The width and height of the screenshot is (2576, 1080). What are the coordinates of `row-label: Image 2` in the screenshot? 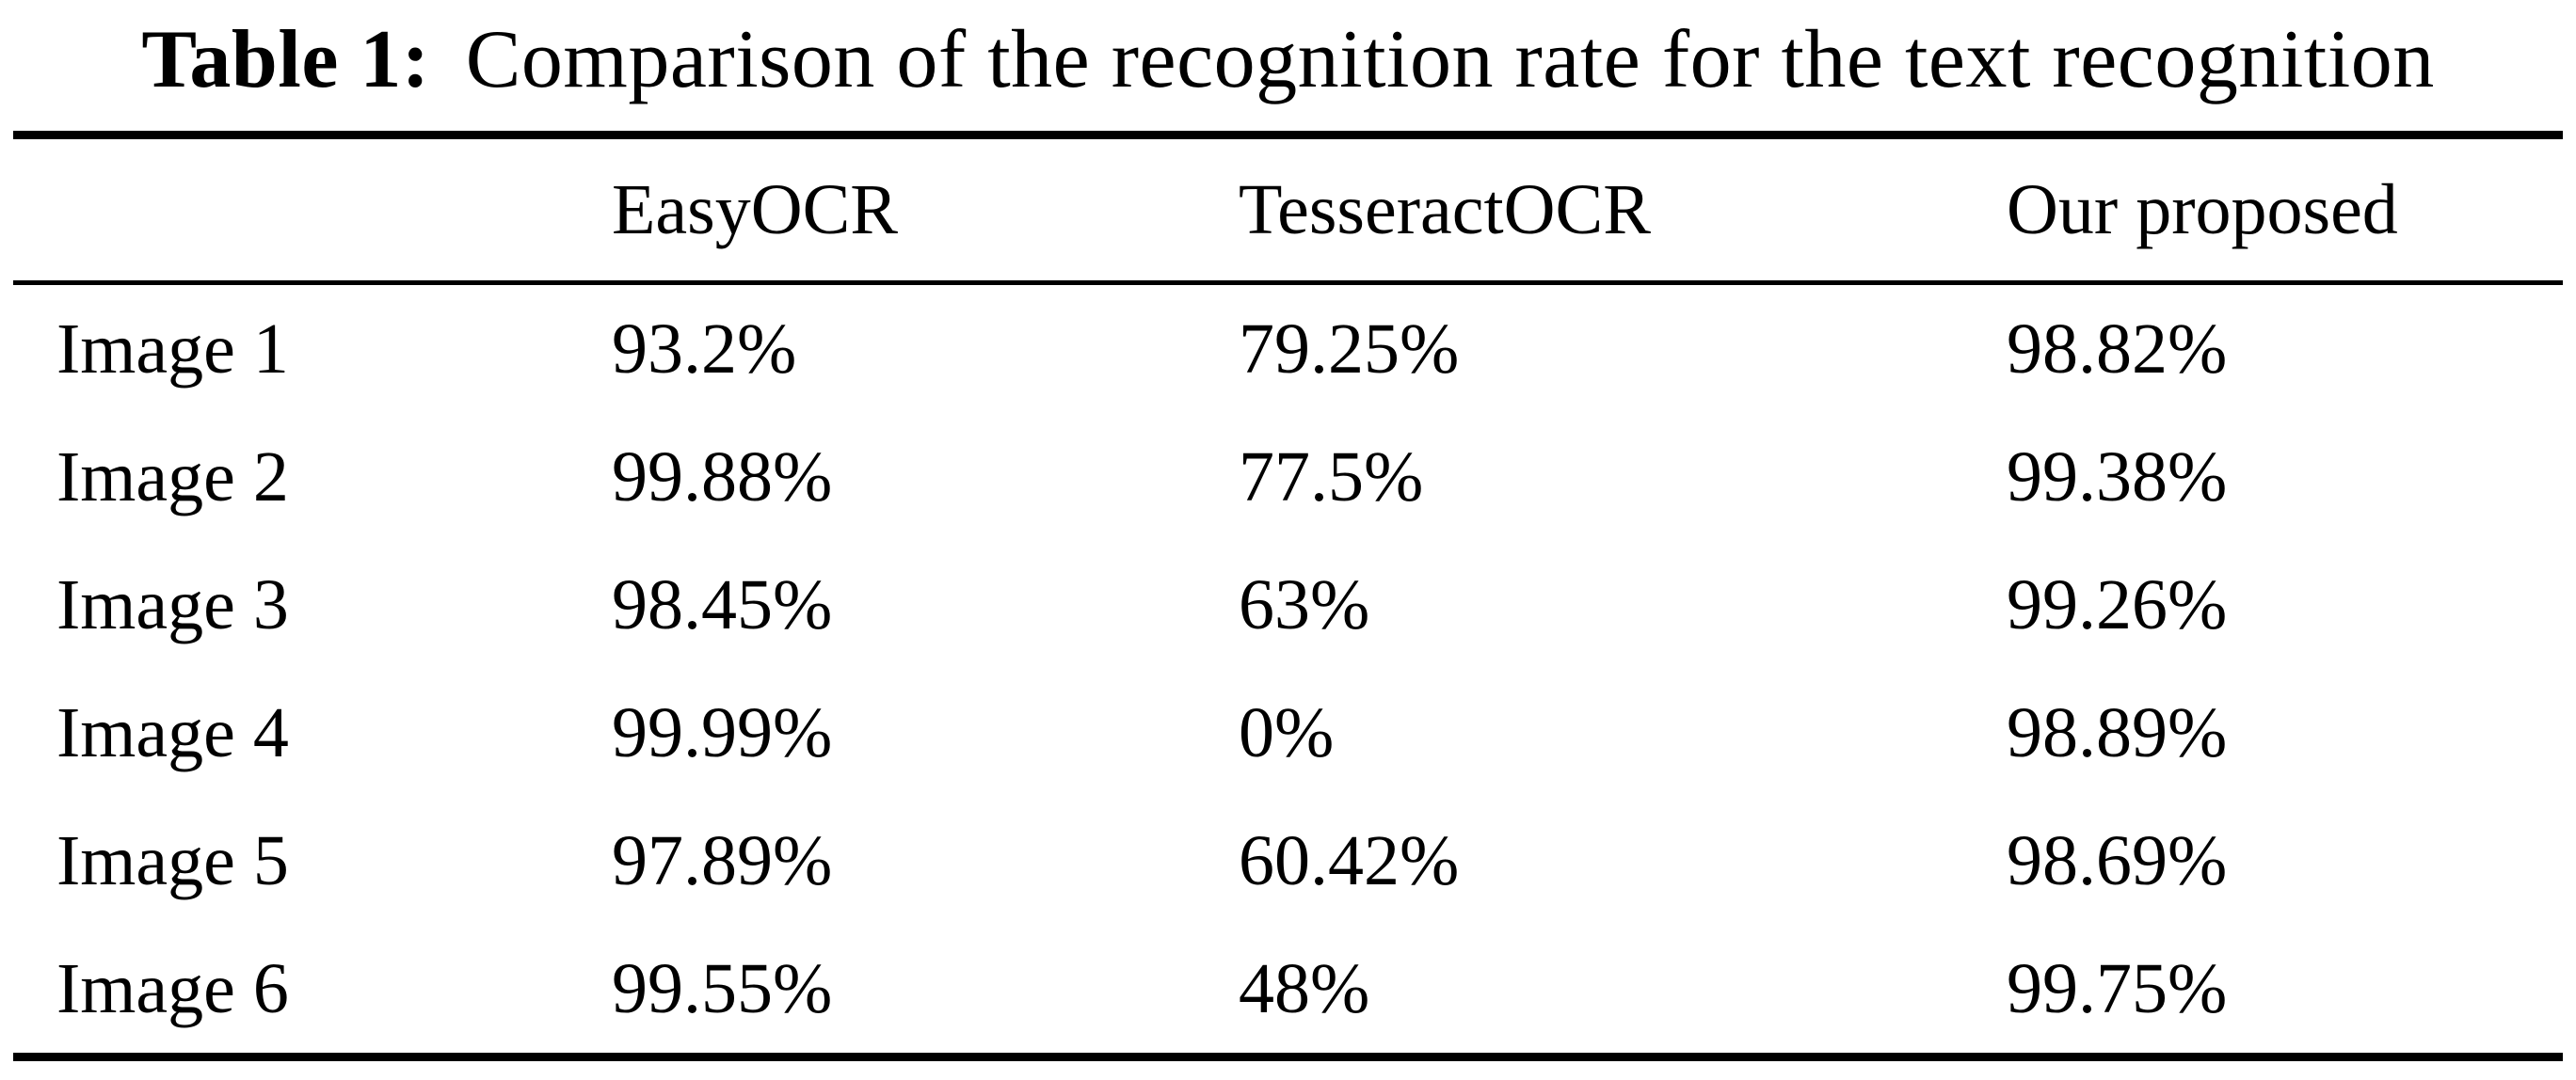 It's located at (172, 476).